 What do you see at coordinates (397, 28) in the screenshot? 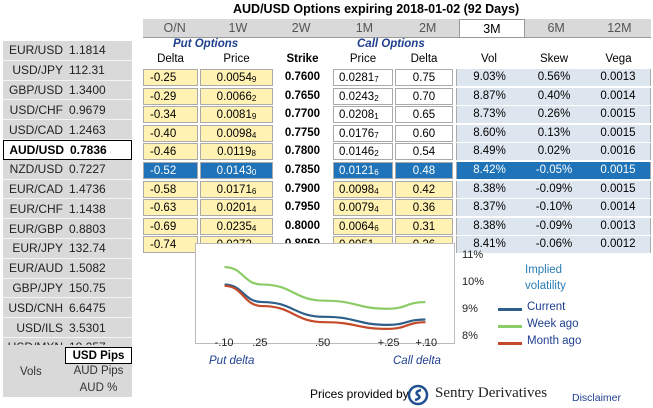
I see `expiry-tabs: O/N 1W 2W 1M 2M 3M 6M 12M` at bounding box center [397, 28].